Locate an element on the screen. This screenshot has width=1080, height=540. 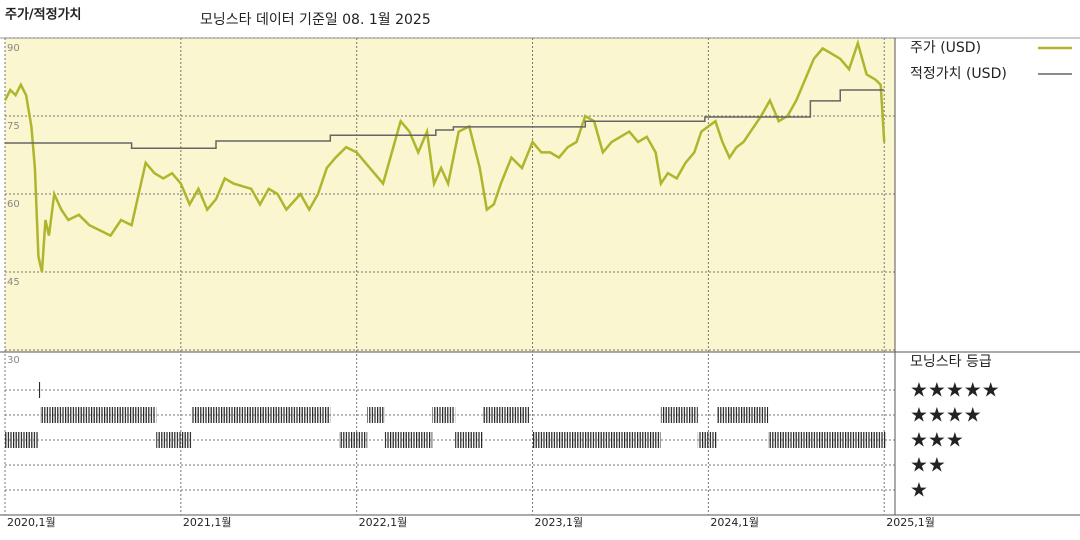
x-tick-label: 2020,1월 is located at coordinates (31, 522).